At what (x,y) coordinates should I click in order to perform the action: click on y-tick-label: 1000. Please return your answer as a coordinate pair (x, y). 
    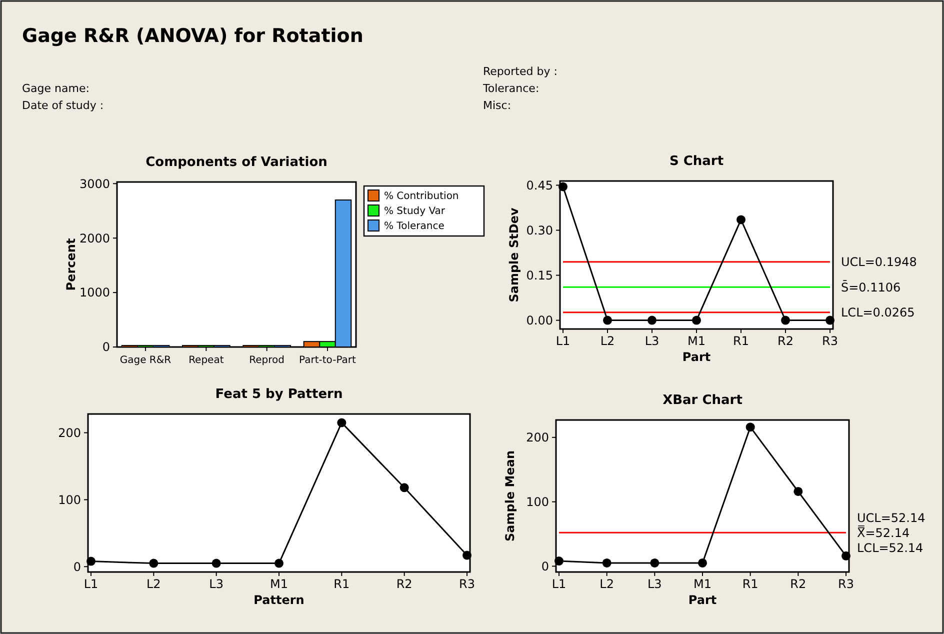
    Looking at the image, I should click on (94, 293).